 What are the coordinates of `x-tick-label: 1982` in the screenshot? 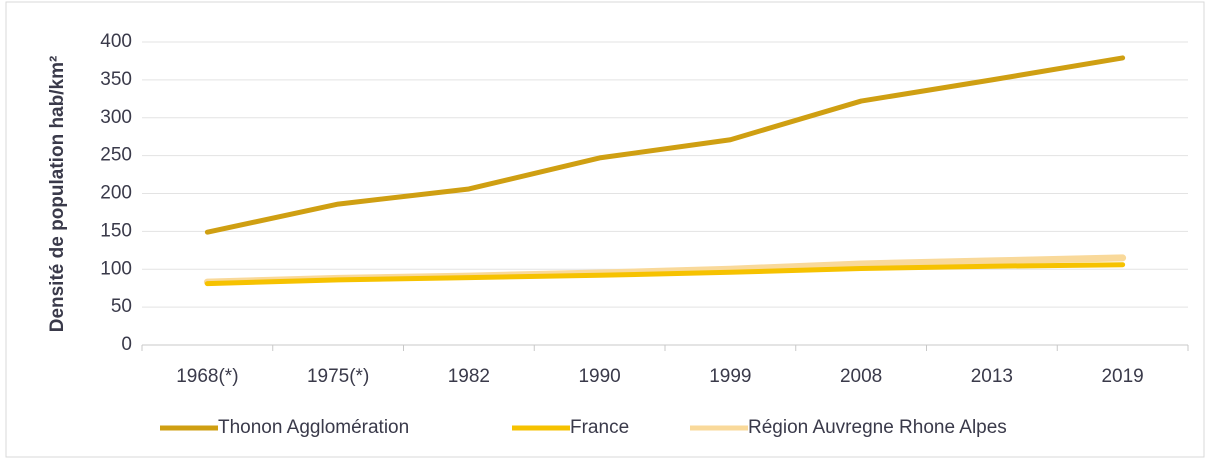 It's located at (469, 376).